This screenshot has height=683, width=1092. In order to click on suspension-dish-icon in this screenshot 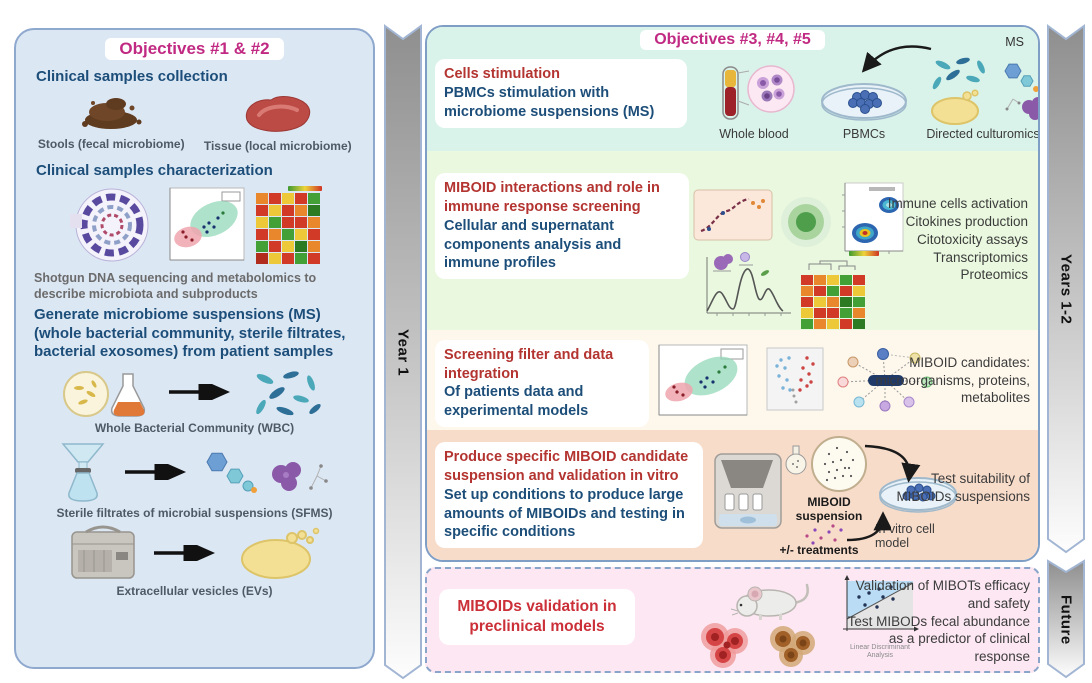, I will do `click(826, 463)`.